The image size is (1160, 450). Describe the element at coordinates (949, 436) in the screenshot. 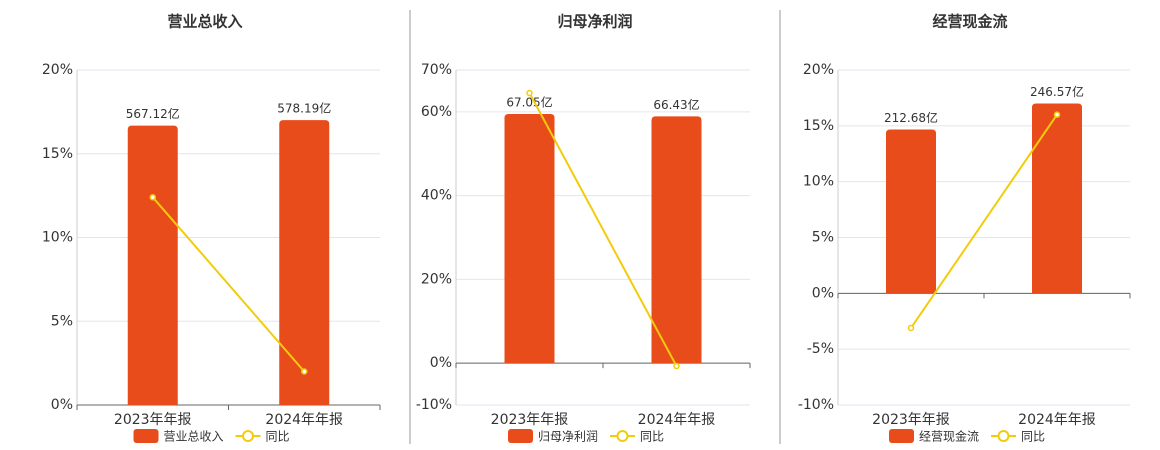

I see `legend-label: 经营现金流` at that location.